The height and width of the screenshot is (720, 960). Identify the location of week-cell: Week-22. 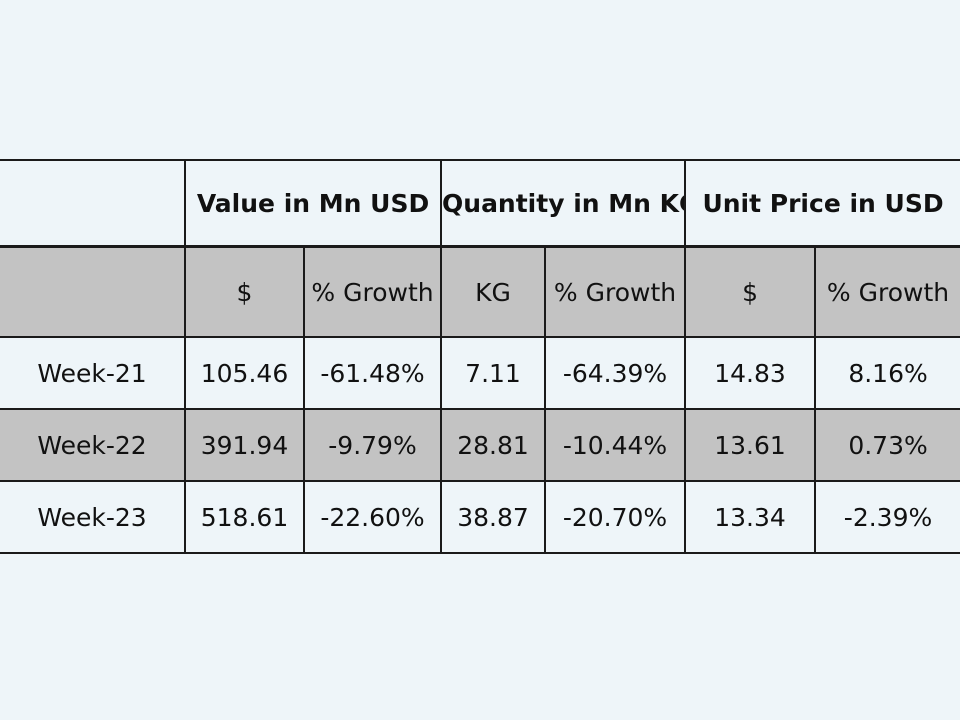
(93, 445).